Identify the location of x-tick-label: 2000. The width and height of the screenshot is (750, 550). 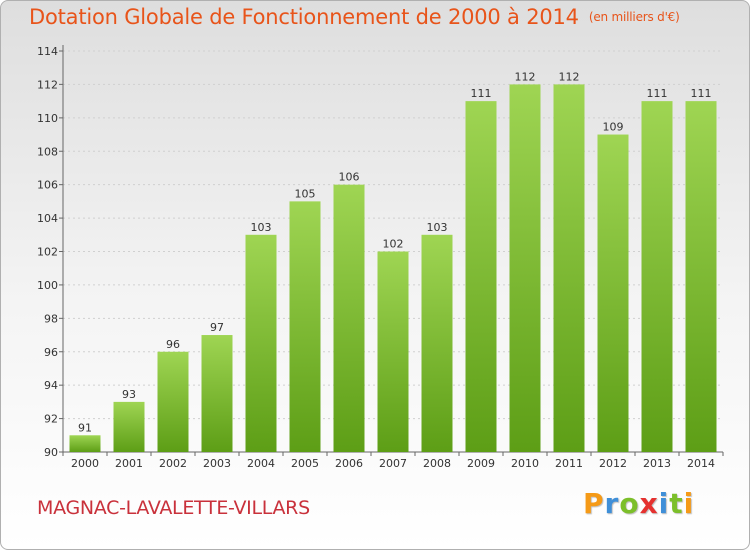
(85, 463).